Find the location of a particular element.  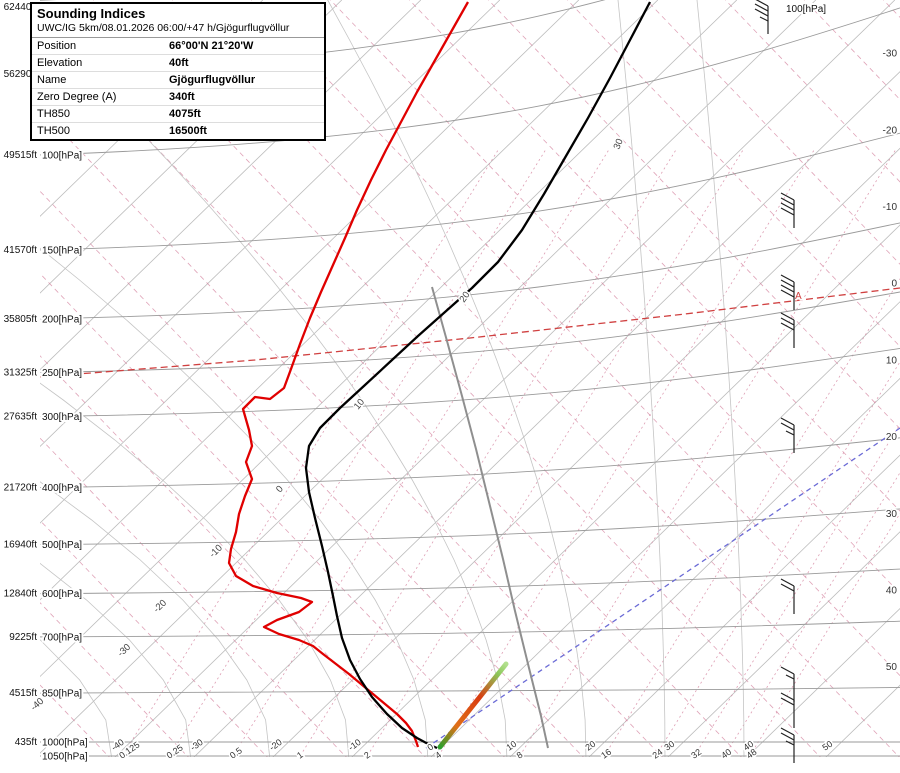

altitude-label: 435ft is located at coordinates (26, 742).